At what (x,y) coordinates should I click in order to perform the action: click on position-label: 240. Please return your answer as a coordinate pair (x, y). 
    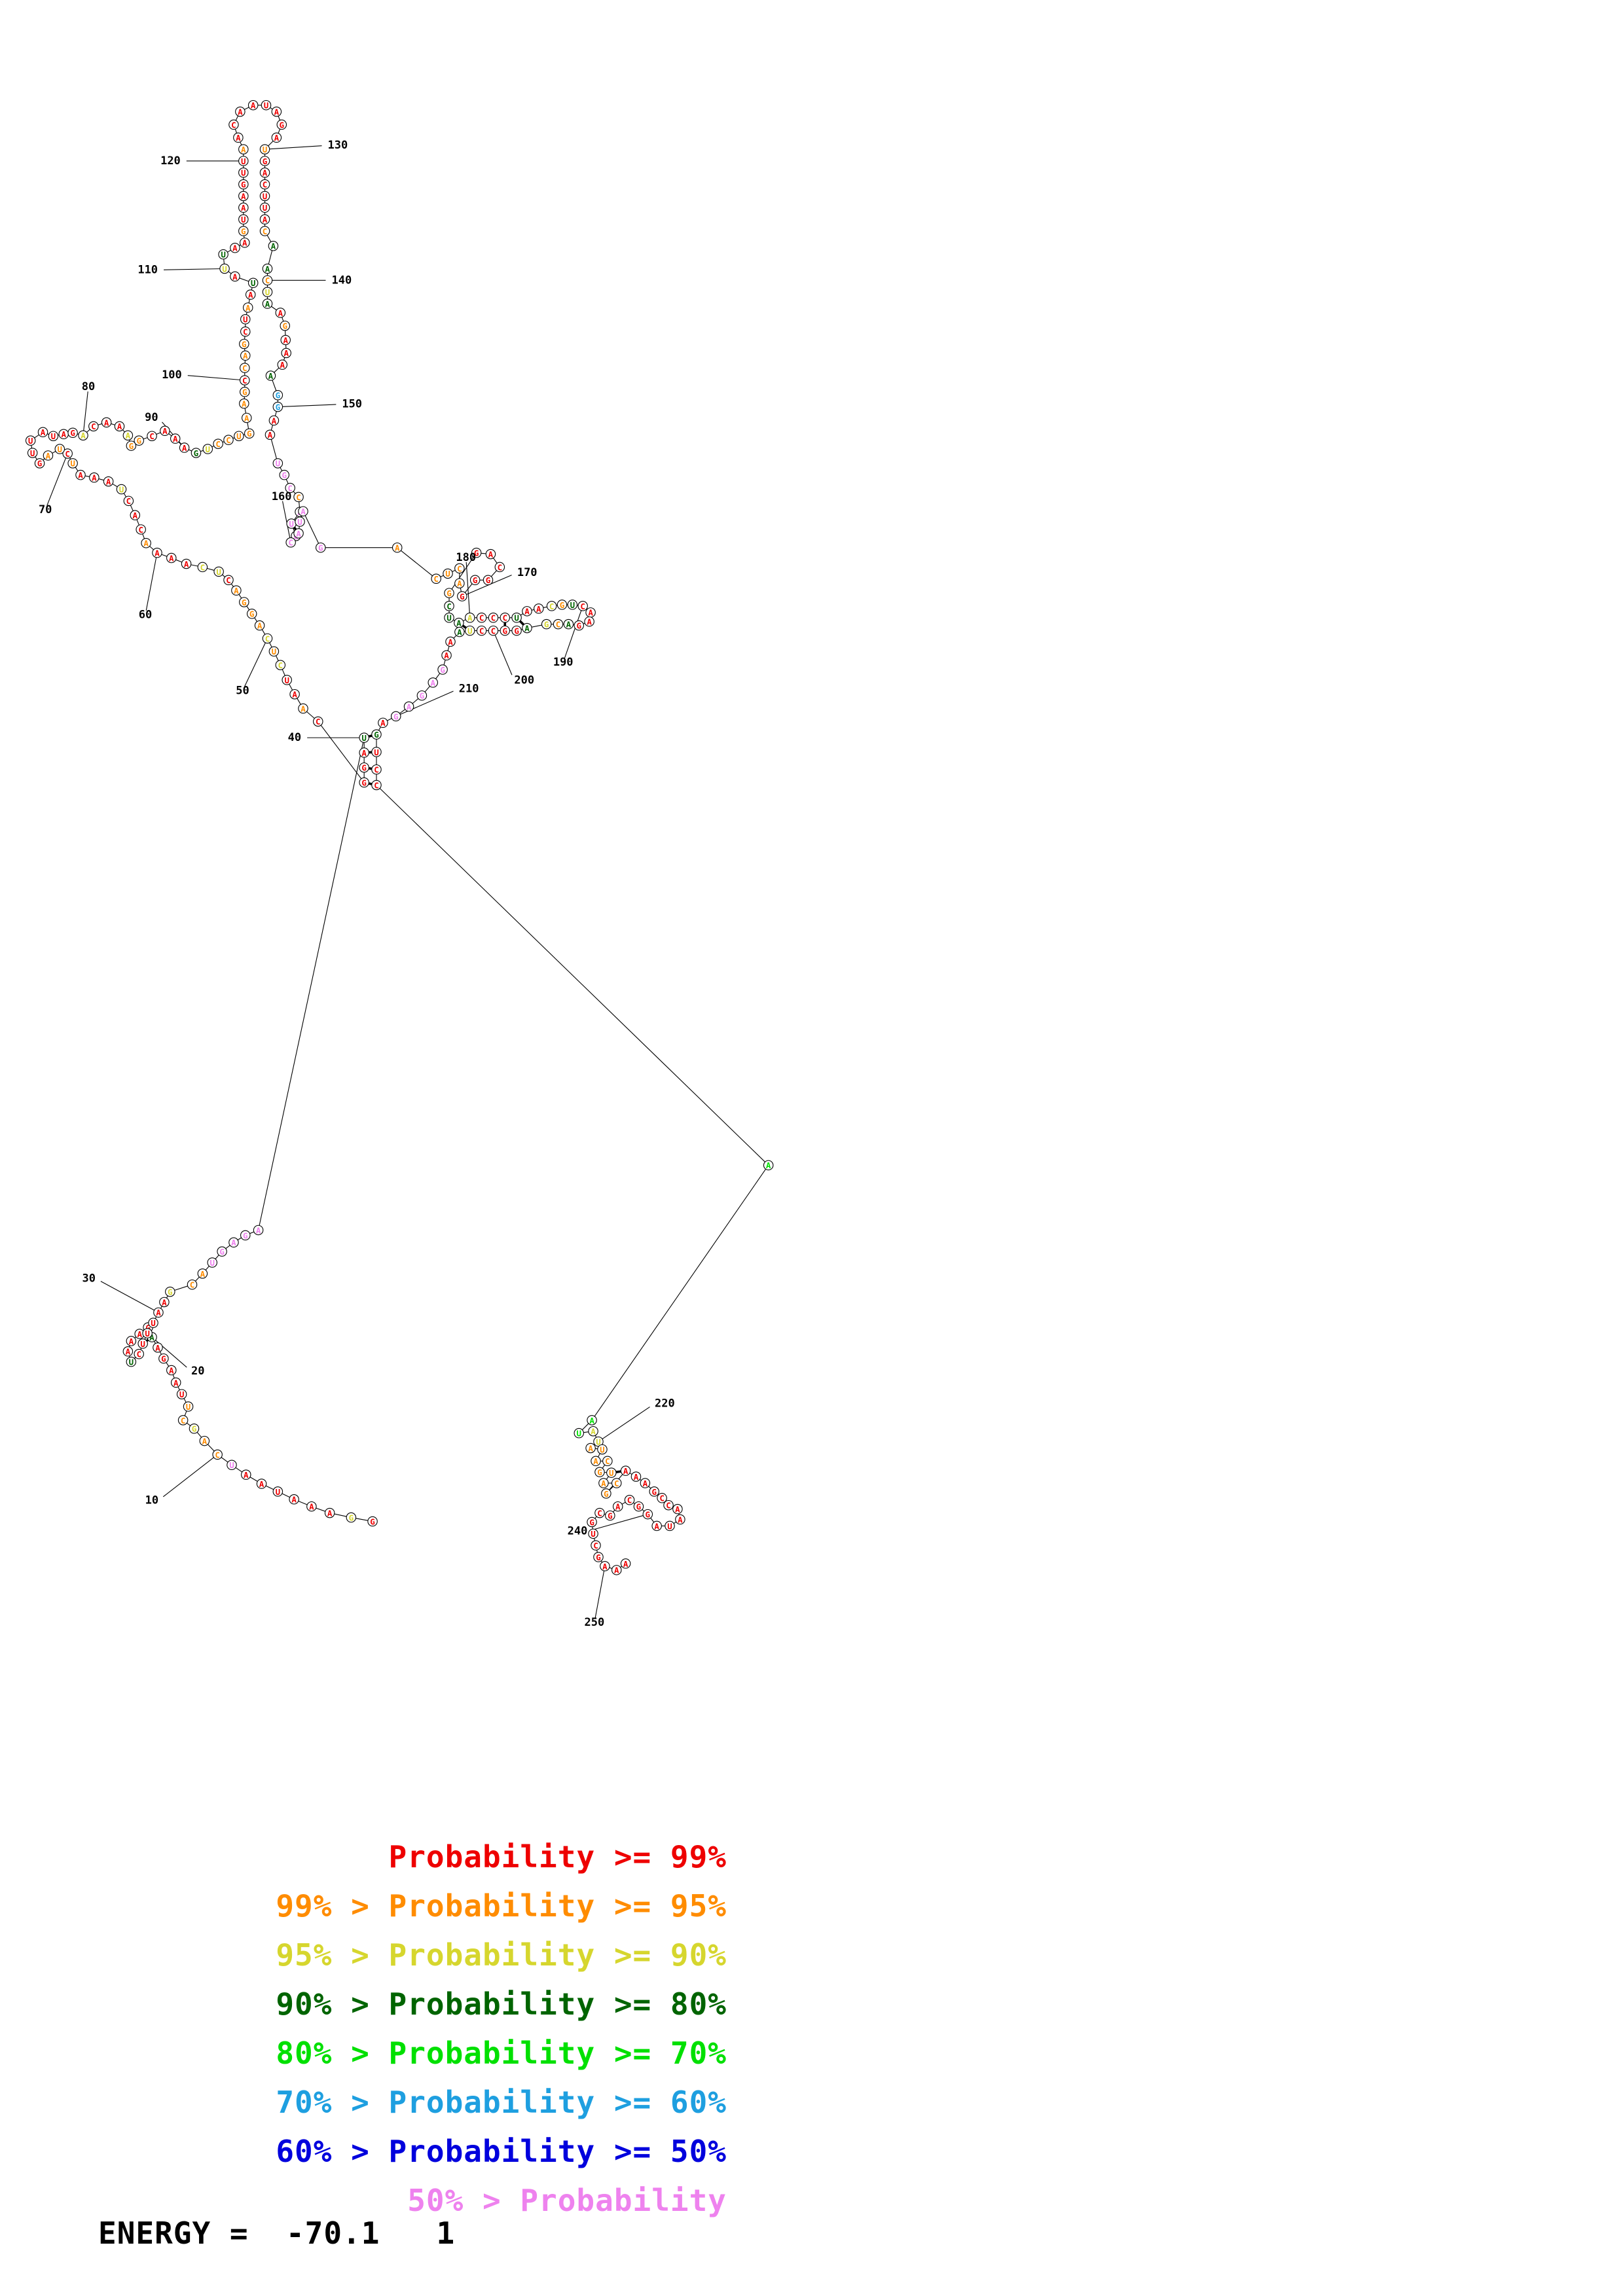
    Looking at the image, I should click on (578, 1531).